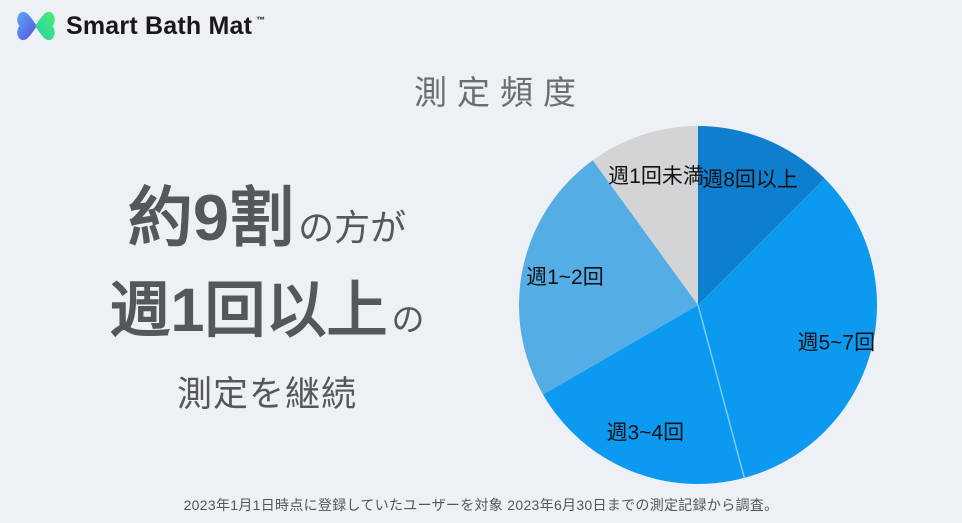 This screenshot has width=962, height=523. Describe the element at coordinates (352, 227) in the screenshot. I see `headline-rest-1: の方が` at that location.